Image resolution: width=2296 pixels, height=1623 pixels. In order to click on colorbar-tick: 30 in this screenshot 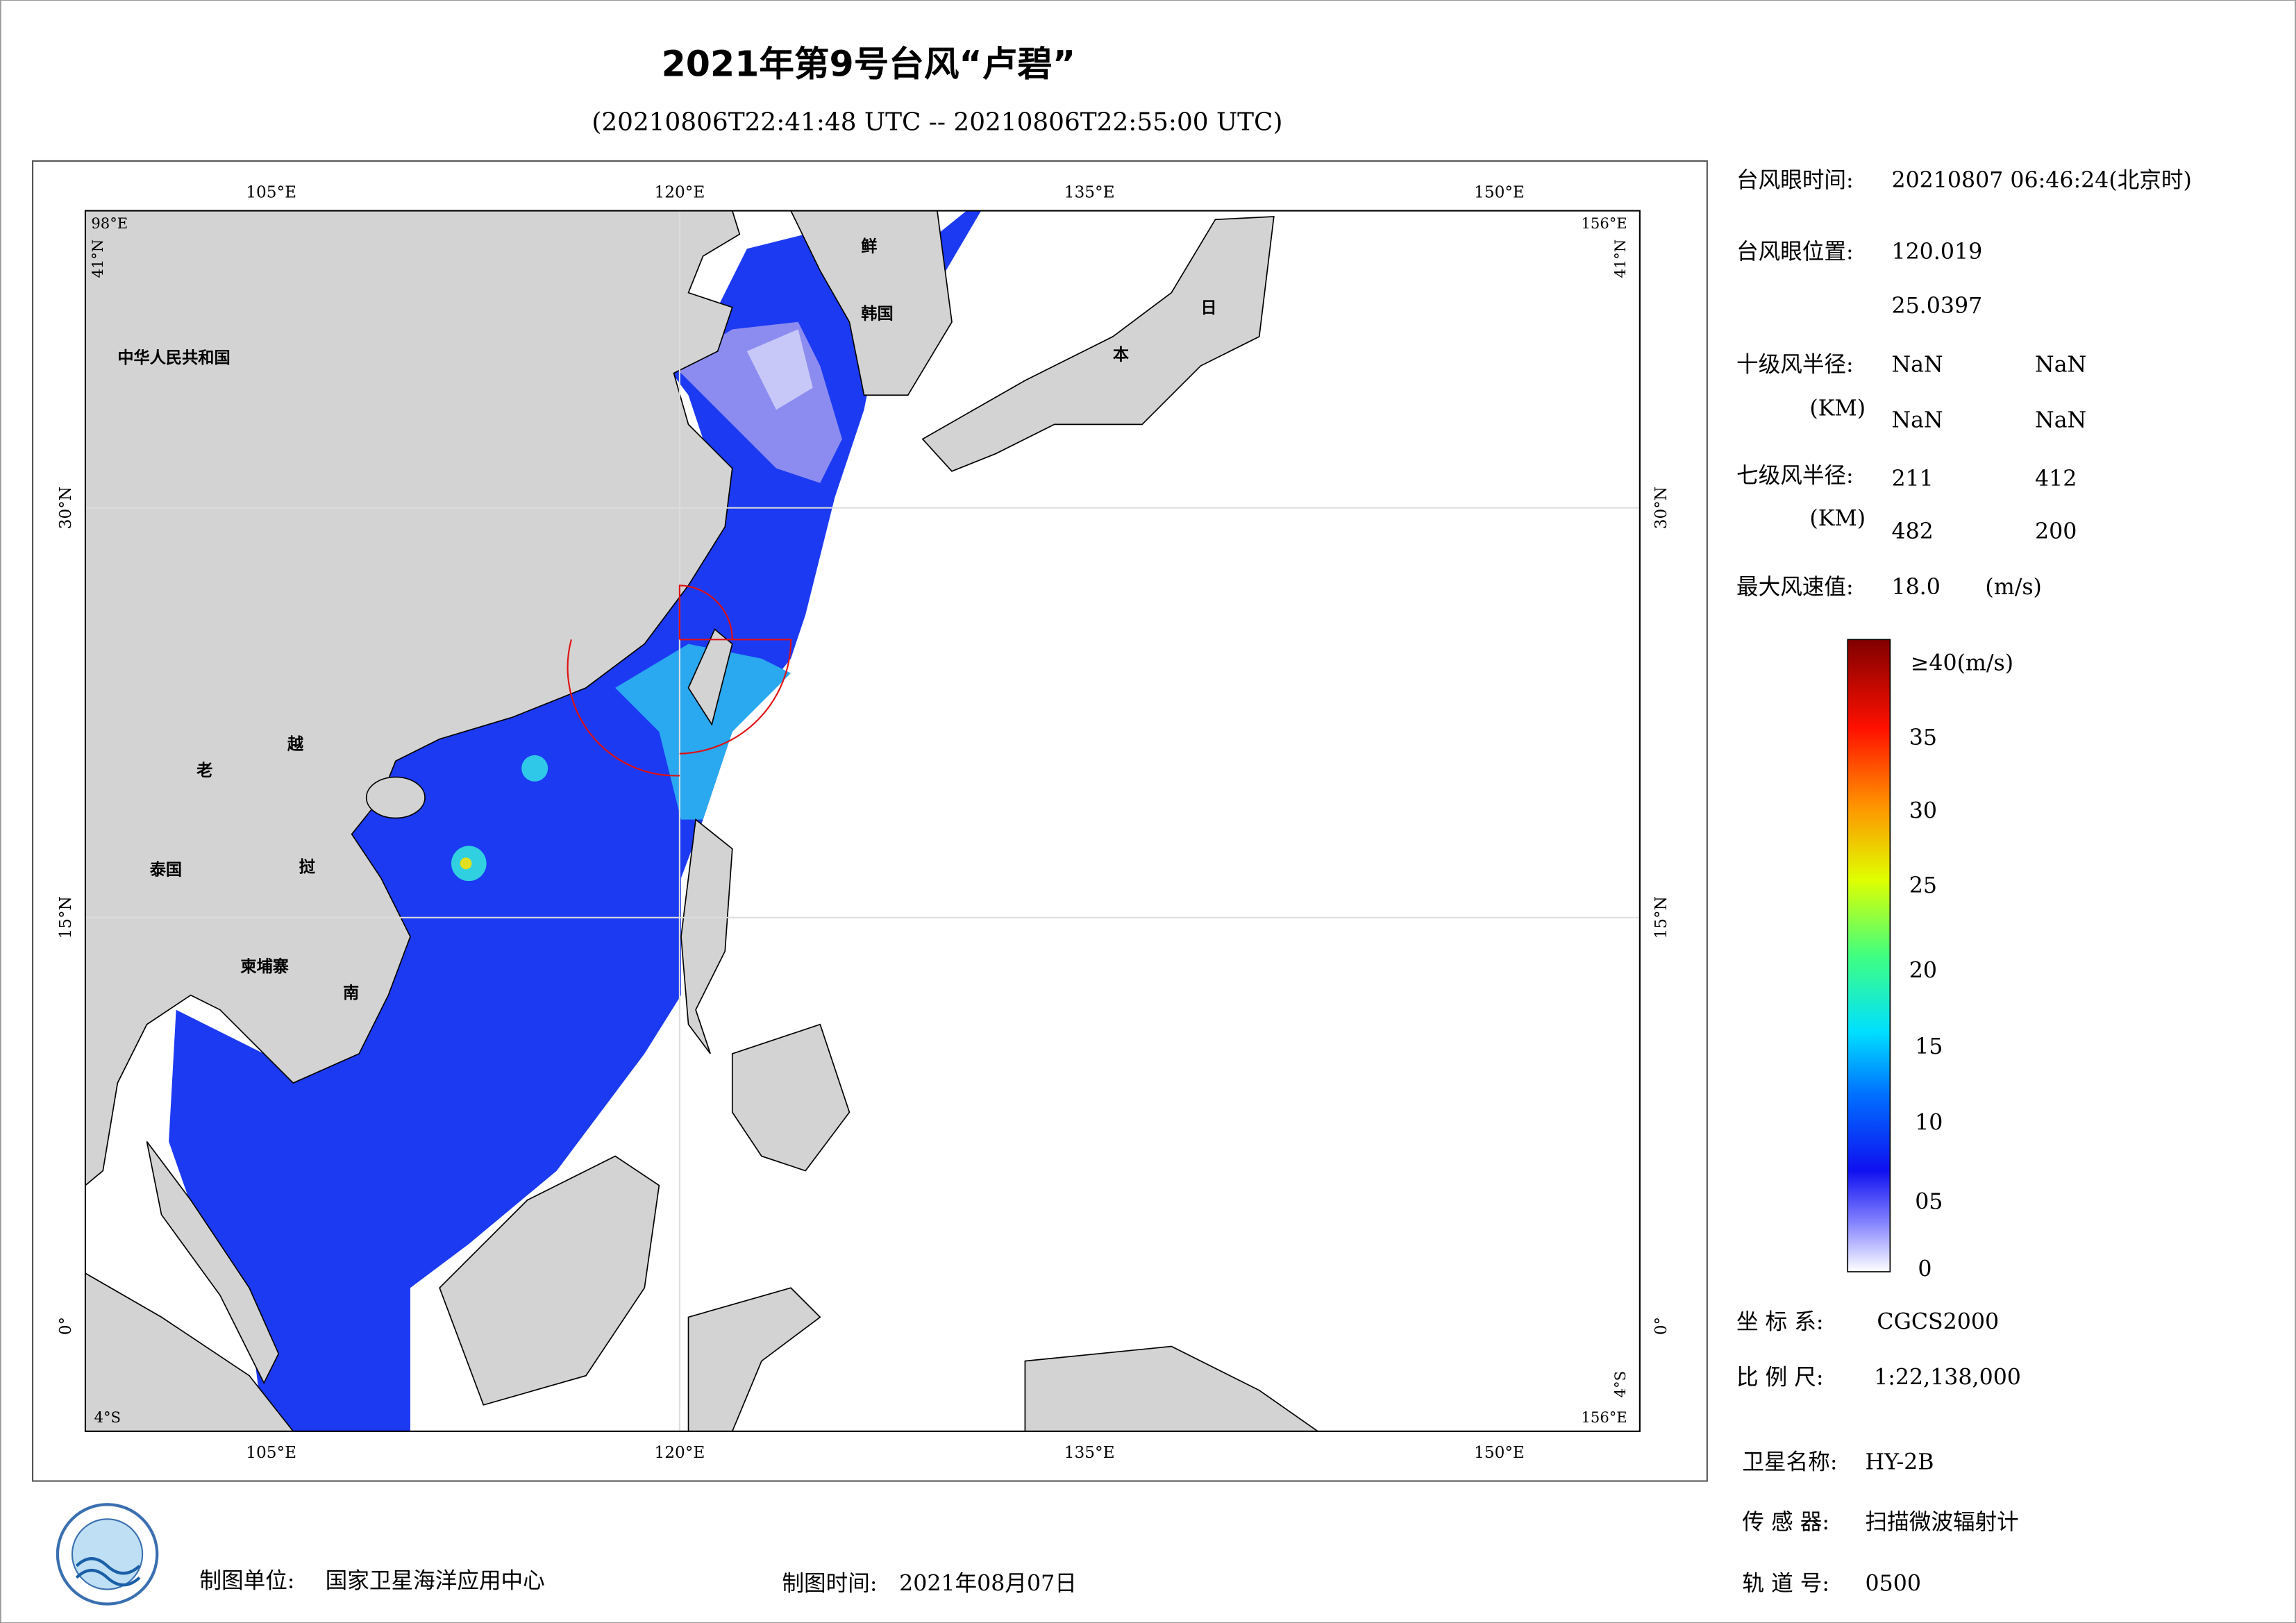, I will do `click(1923, 810)`.